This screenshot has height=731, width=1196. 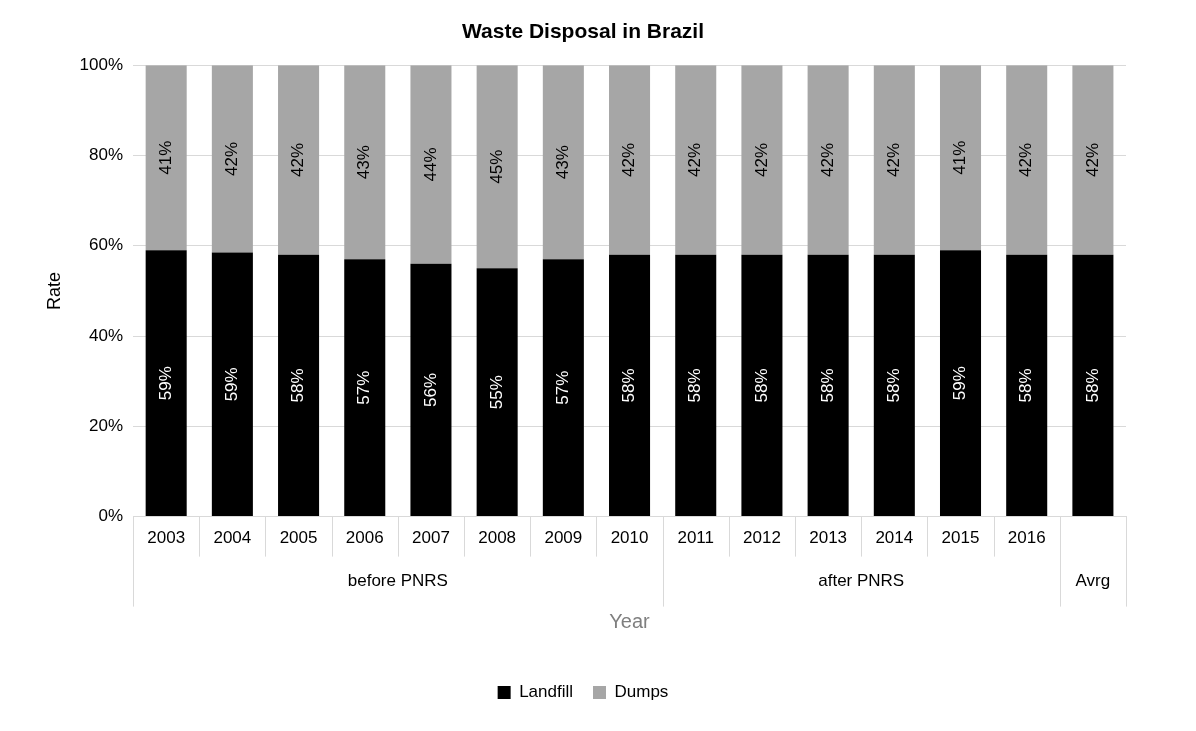 What do you see at coordinates (762, 538) in the screenshot?
I see `x-tick-label: 2012` at bounding box center [762, 538].